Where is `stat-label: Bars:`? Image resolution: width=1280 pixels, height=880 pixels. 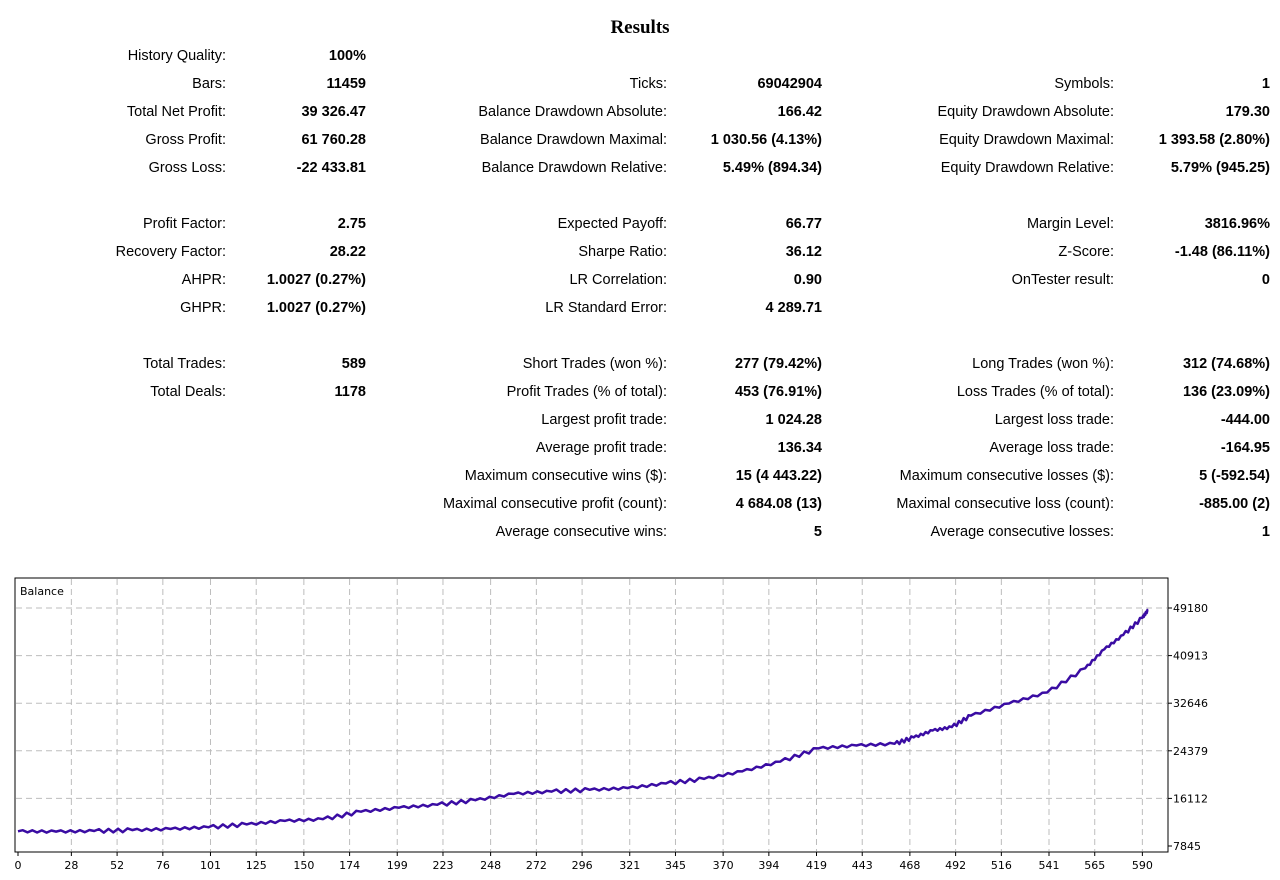
stat-label: Bars: is located at coordinates (209, 84).